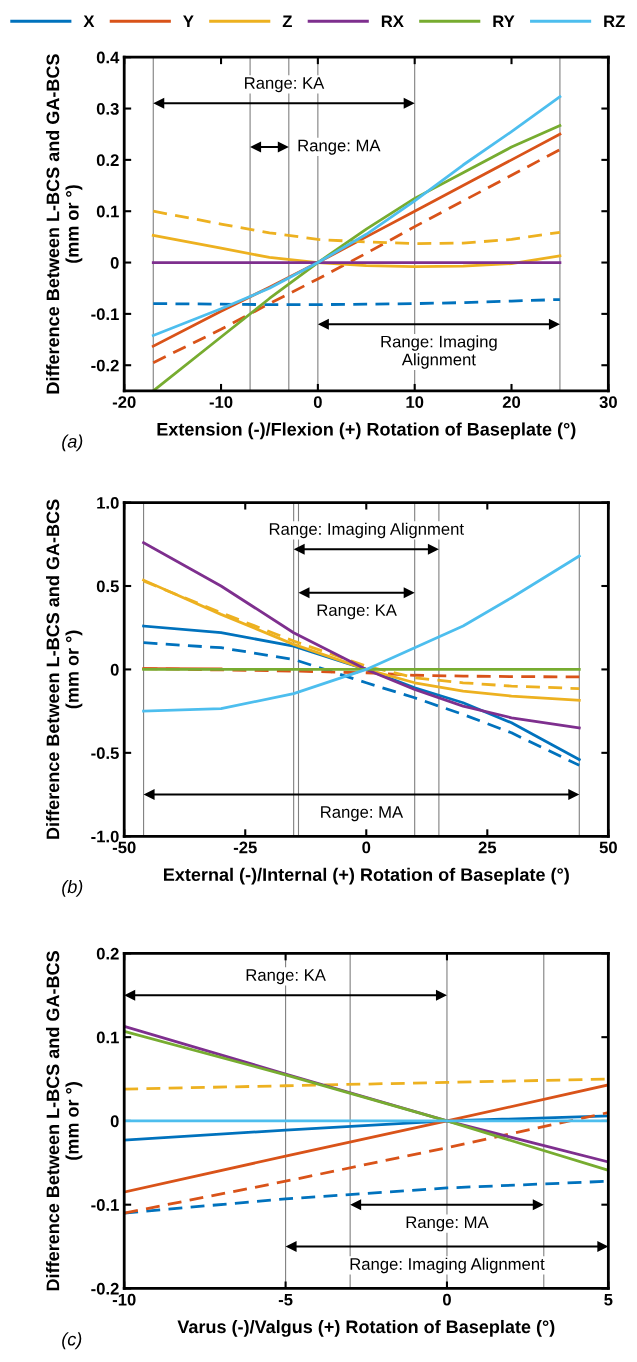 This screenshot has height=1362, width=637. I want to click on x-tick-label: 50, so click(608, 847).